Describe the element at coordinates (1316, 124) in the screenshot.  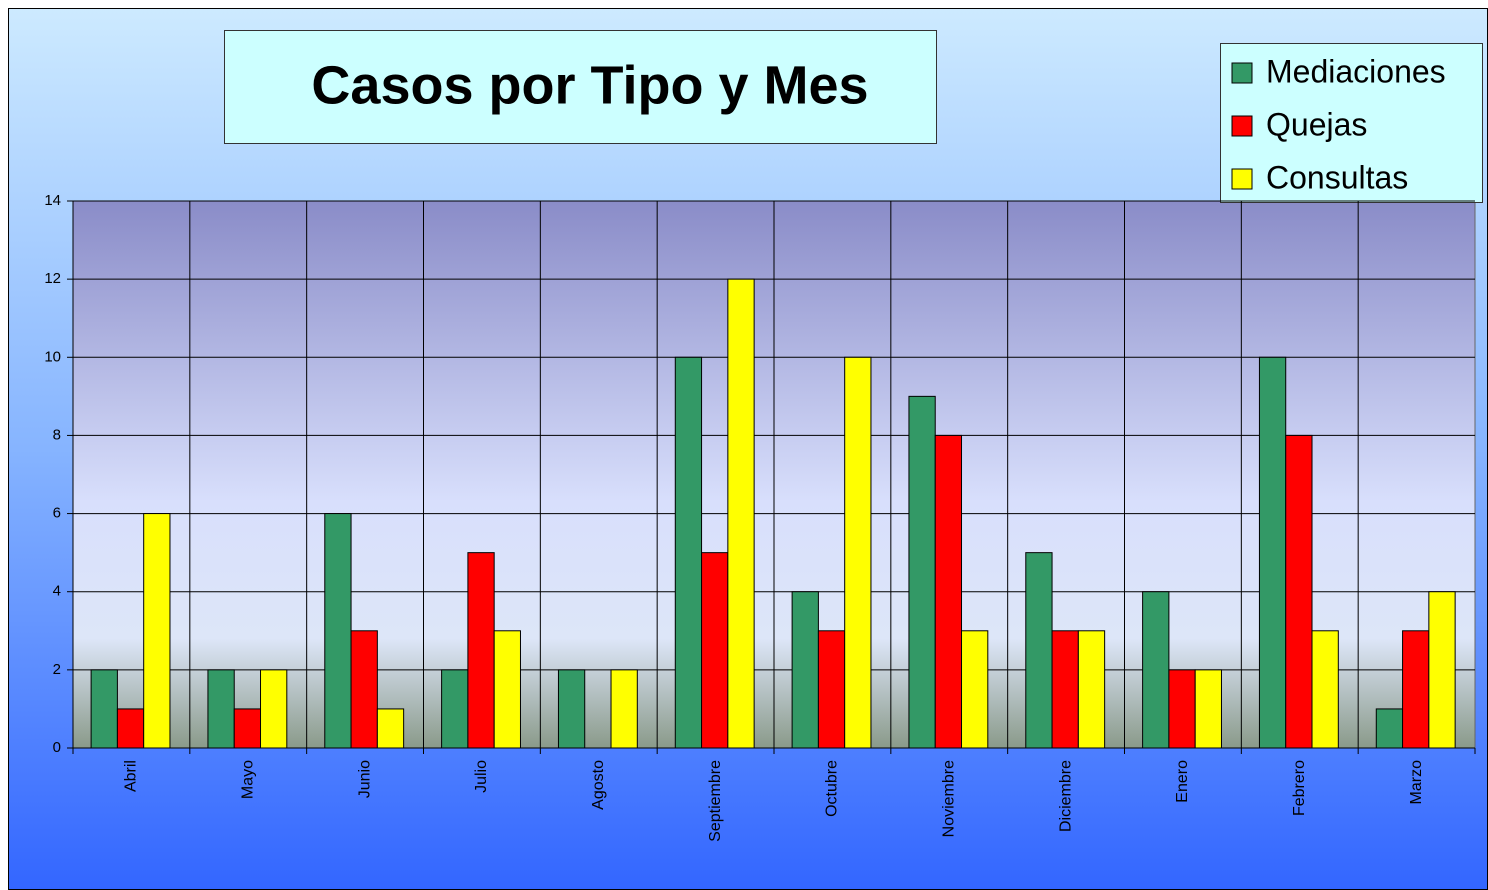
I see `legend-label: Quejas` at that location.